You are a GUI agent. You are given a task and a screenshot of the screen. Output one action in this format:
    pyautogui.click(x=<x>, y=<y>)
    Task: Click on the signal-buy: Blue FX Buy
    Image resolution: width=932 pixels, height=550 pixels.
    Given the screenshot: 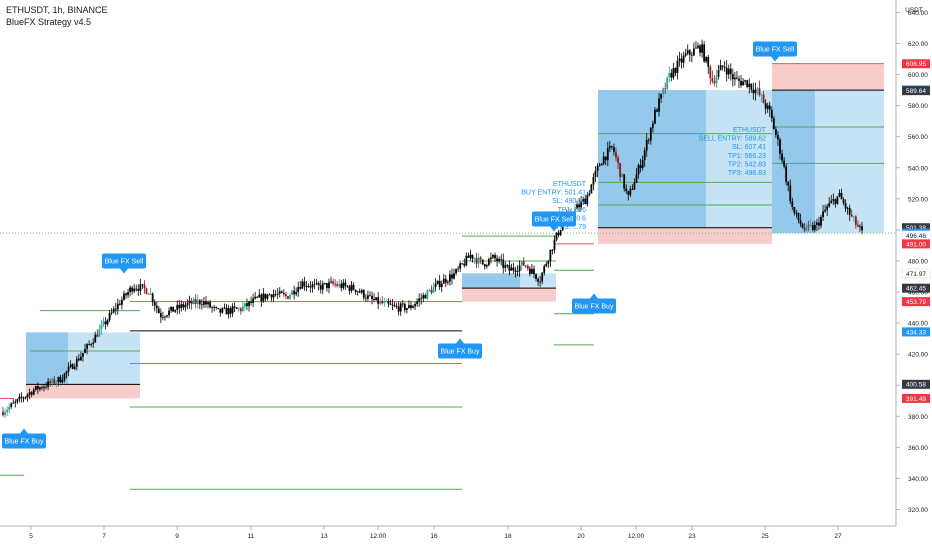 What is the action you would take?
    pyautogui.click(x=24, y=438)
    